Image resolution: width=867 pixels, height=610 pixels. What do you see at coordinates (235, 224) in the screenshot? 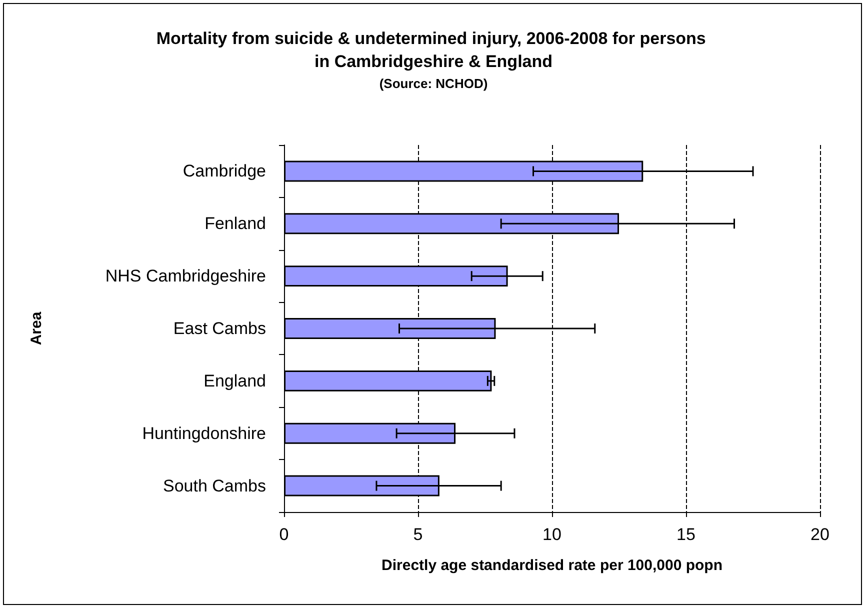
I see `y-tick-label: Fenland` at bounding box center [235, 224].